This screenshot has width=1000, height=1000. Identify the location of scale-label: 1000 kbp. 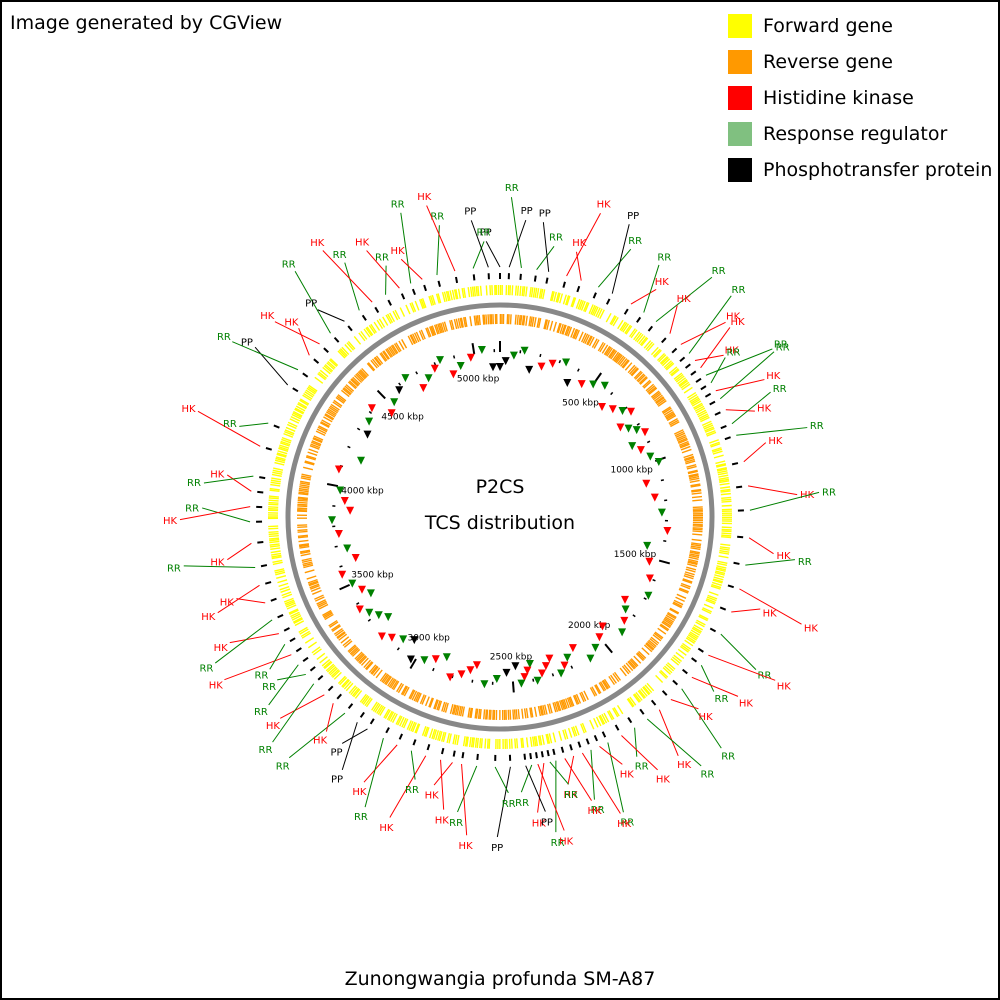
(631, 471).